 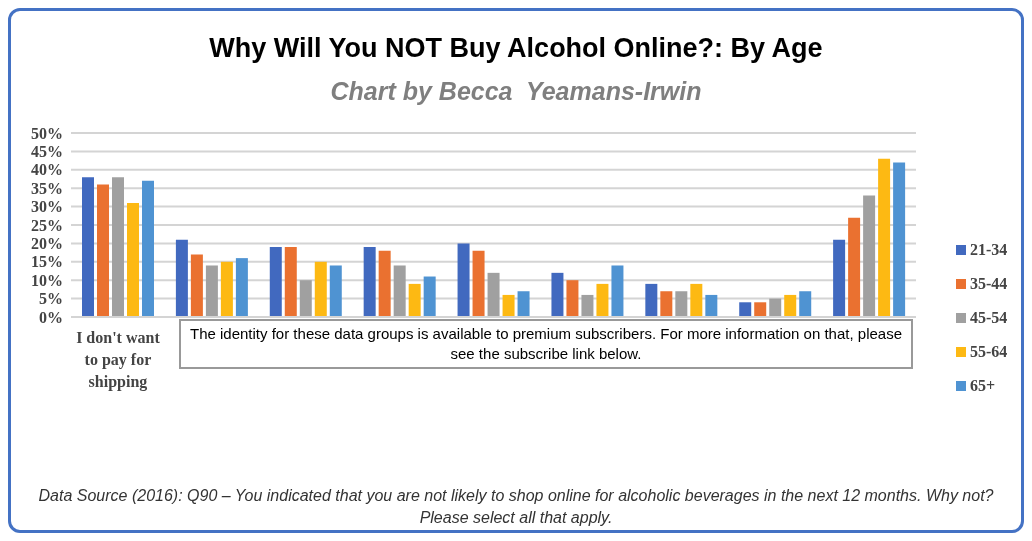 What do you see at coordinates (47, 225) in the screenshot?
I see `y-tick-label: 25%` at bounding box center [47, 225].